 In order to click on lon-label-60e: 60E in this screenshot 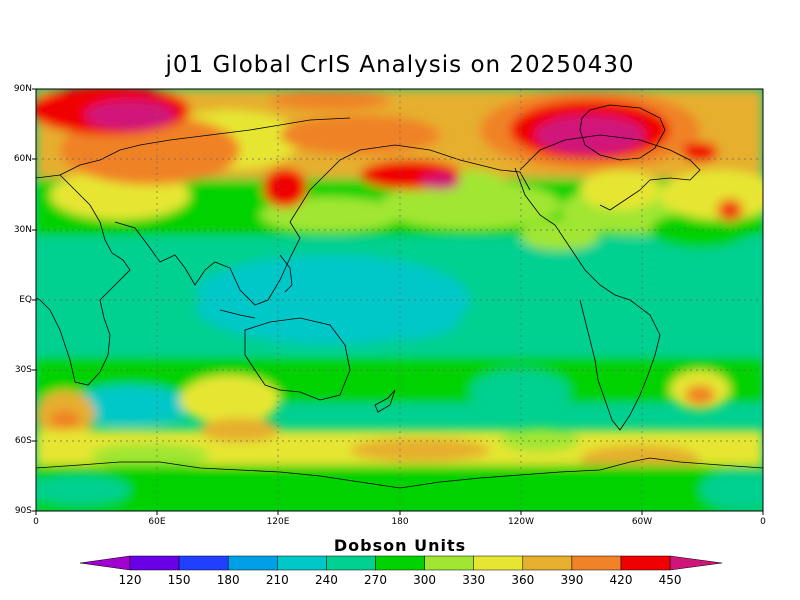, I will do `click(157, 522)`.